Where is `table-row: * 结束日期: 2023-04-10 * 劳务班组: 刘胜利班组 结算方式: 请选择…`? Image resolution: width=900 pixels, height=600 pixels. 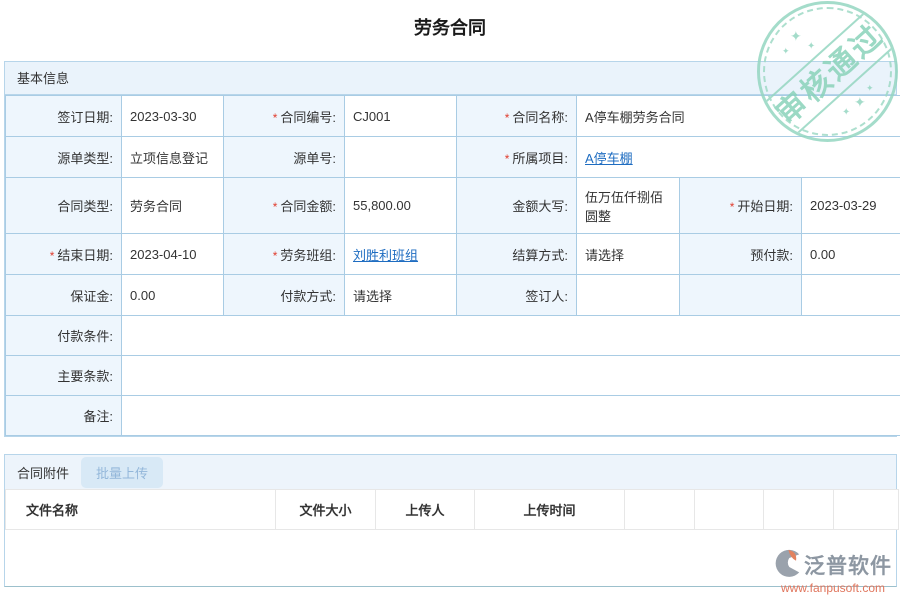 table-row: * 结束日期: 2023-04-10 * 劳务班组: 刘胜利班组 结算方式: 请选择… is located at coordinates (452, 254).